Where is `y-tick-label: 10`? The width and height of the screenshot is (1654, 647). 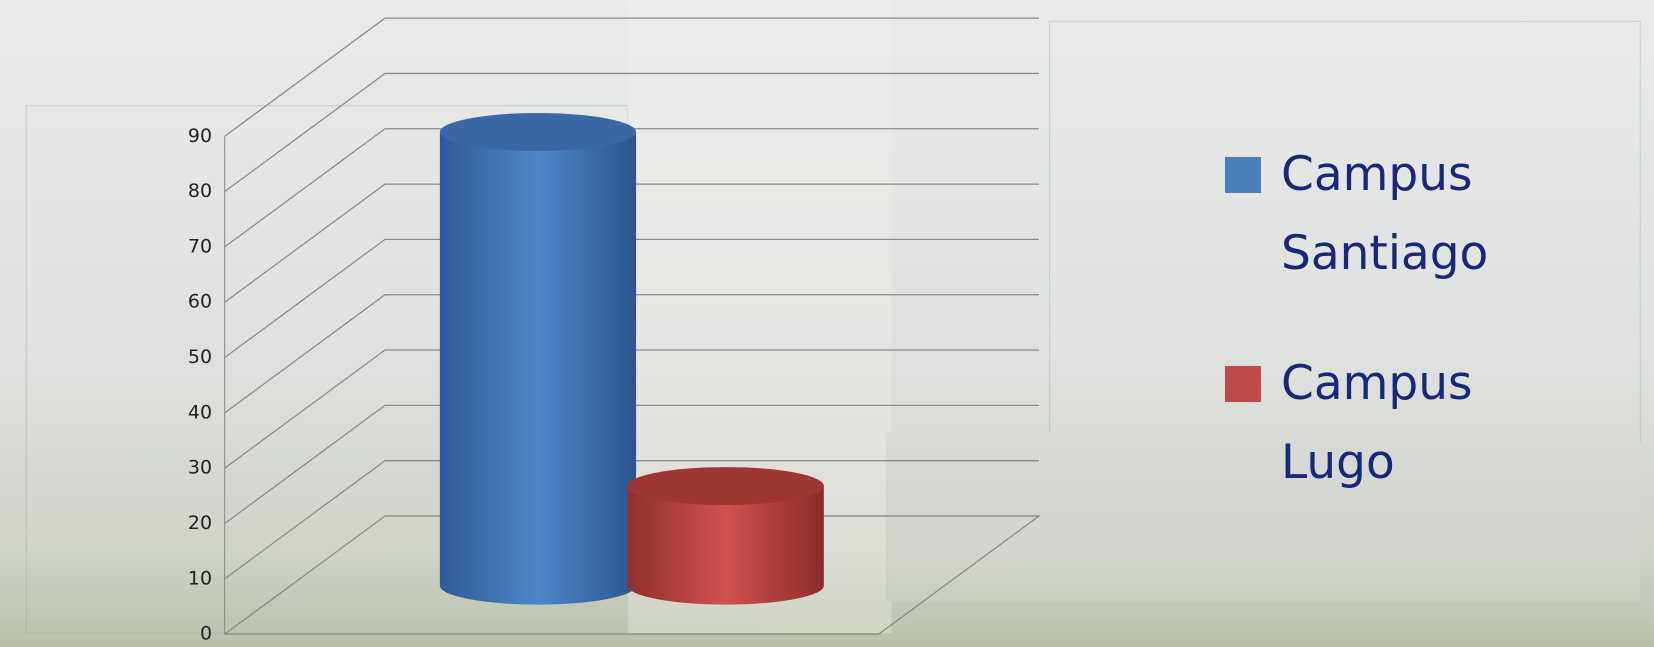
y-tick-label: 10 is located at coordinates (200, 578).